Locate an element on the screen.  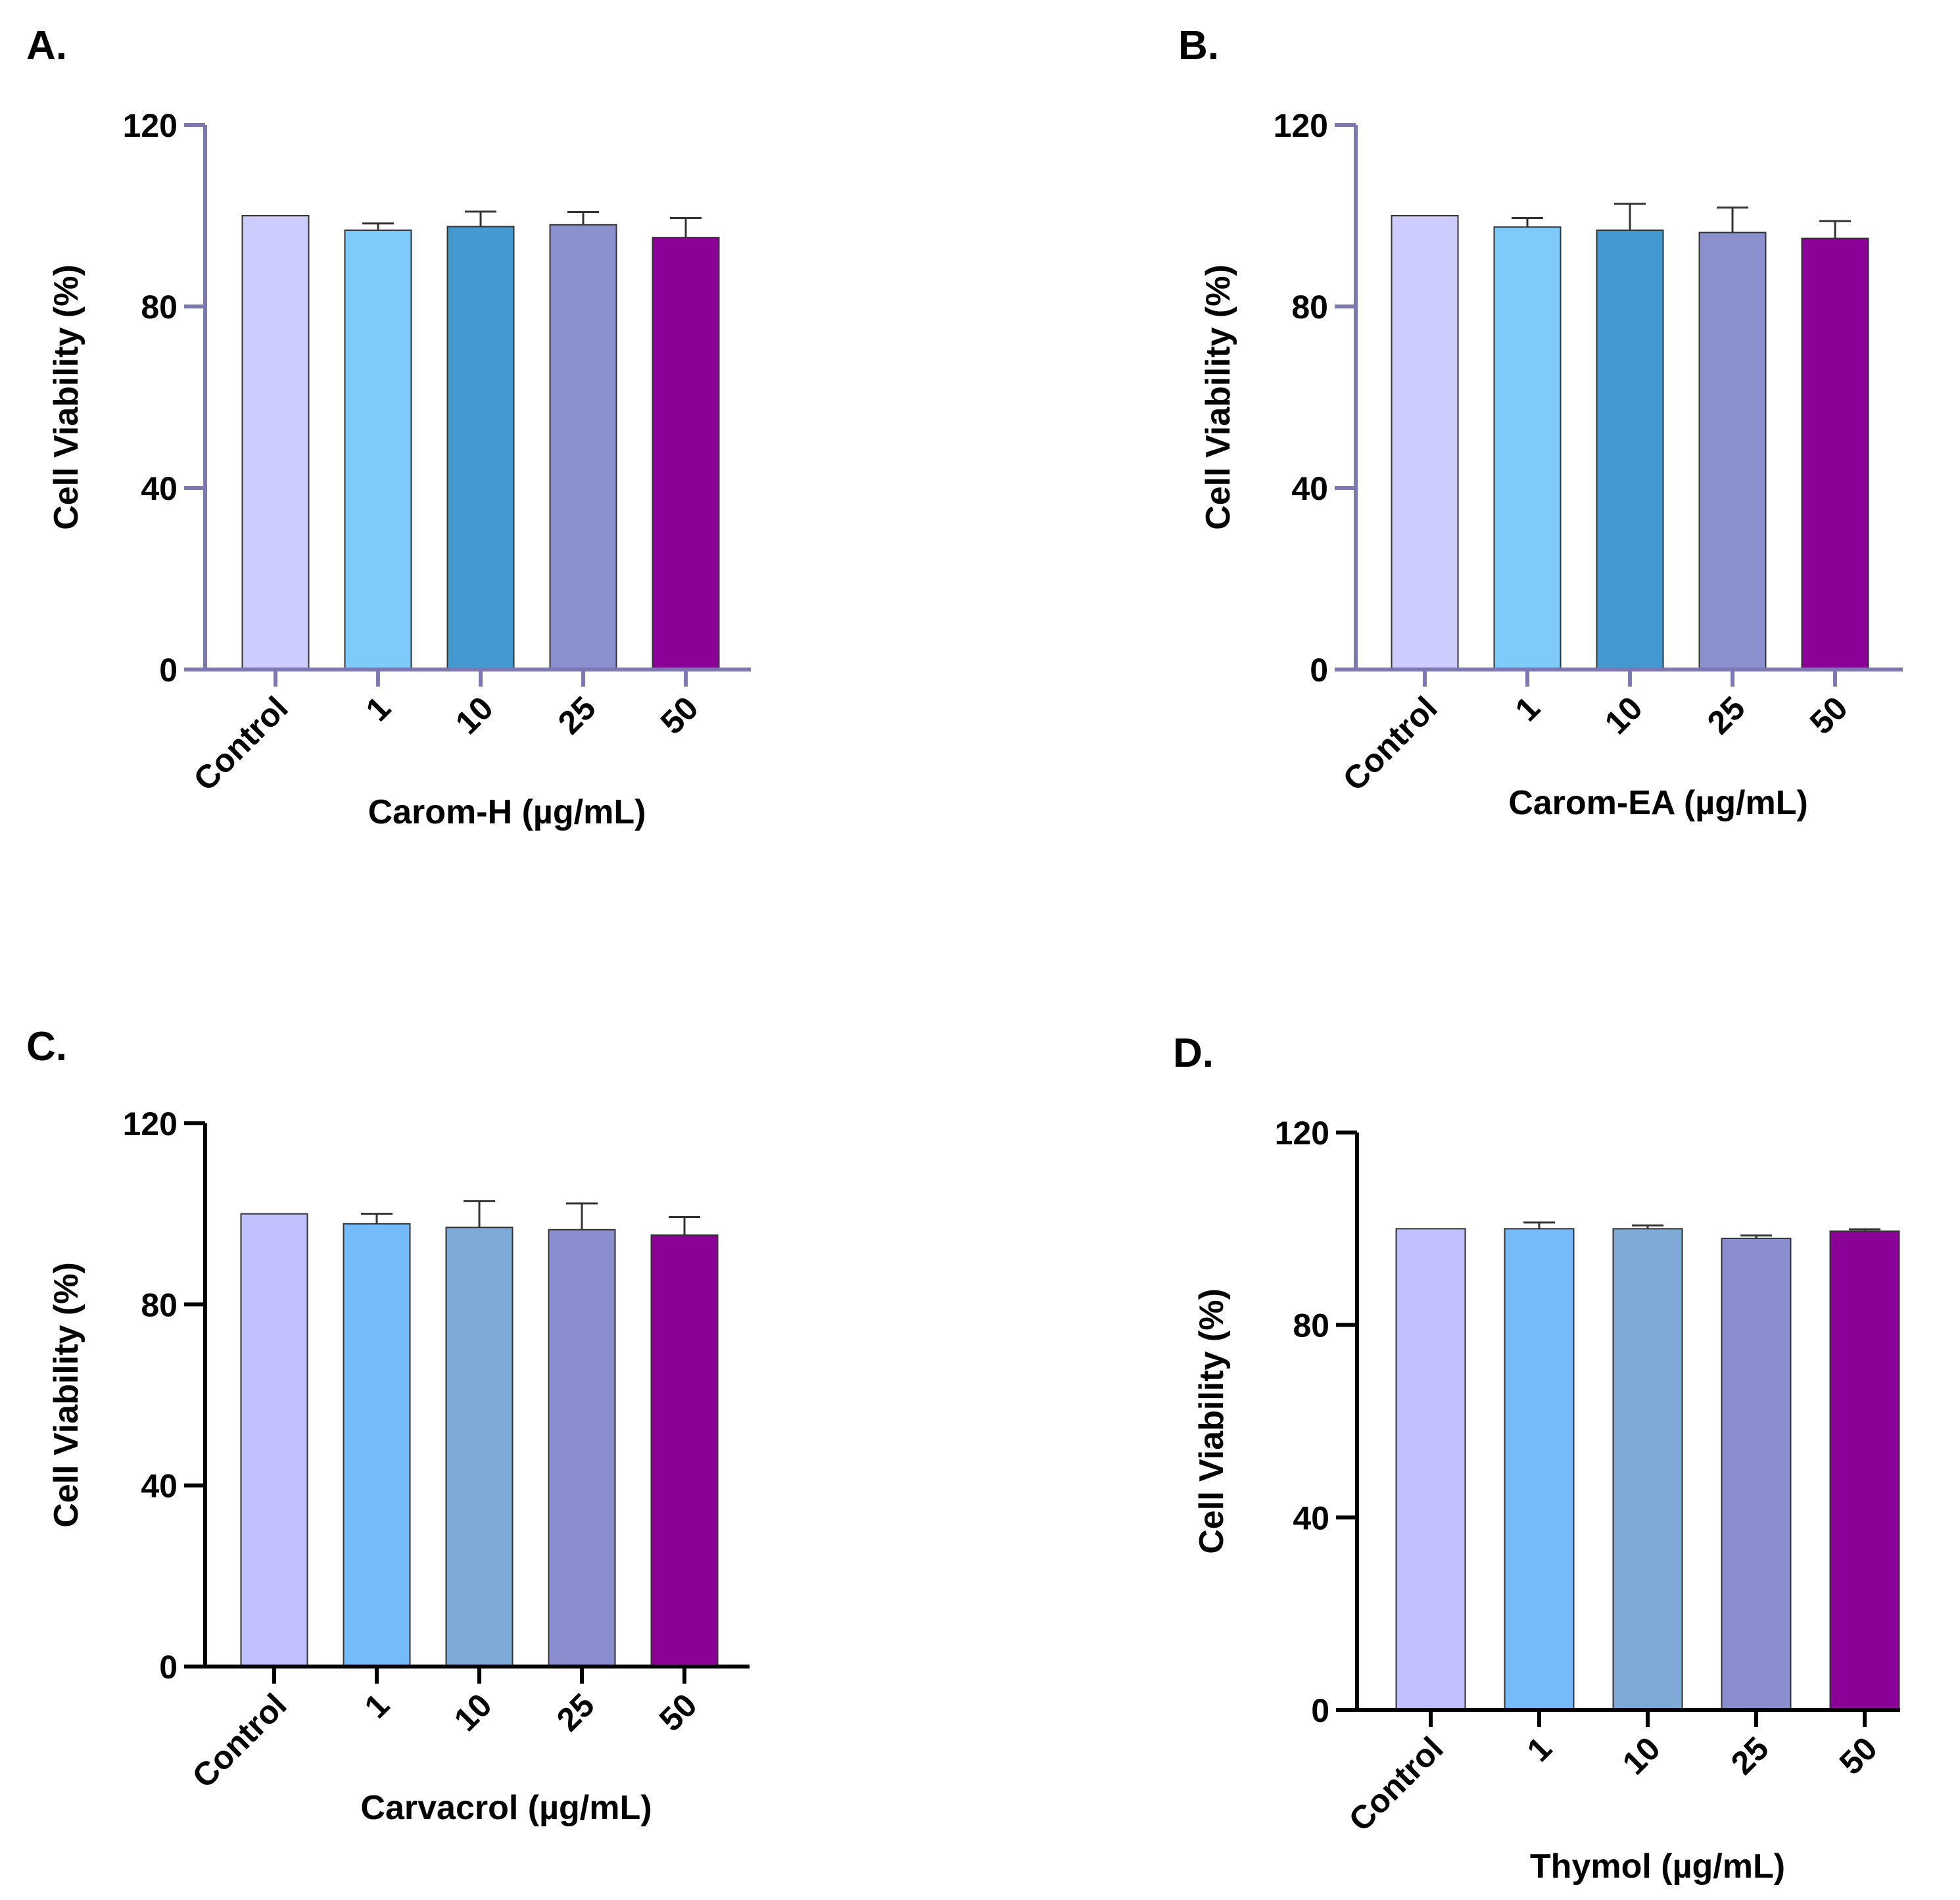
x-axis-title: Thymol (µg/mL) is located at coordinates (1657, 1867).